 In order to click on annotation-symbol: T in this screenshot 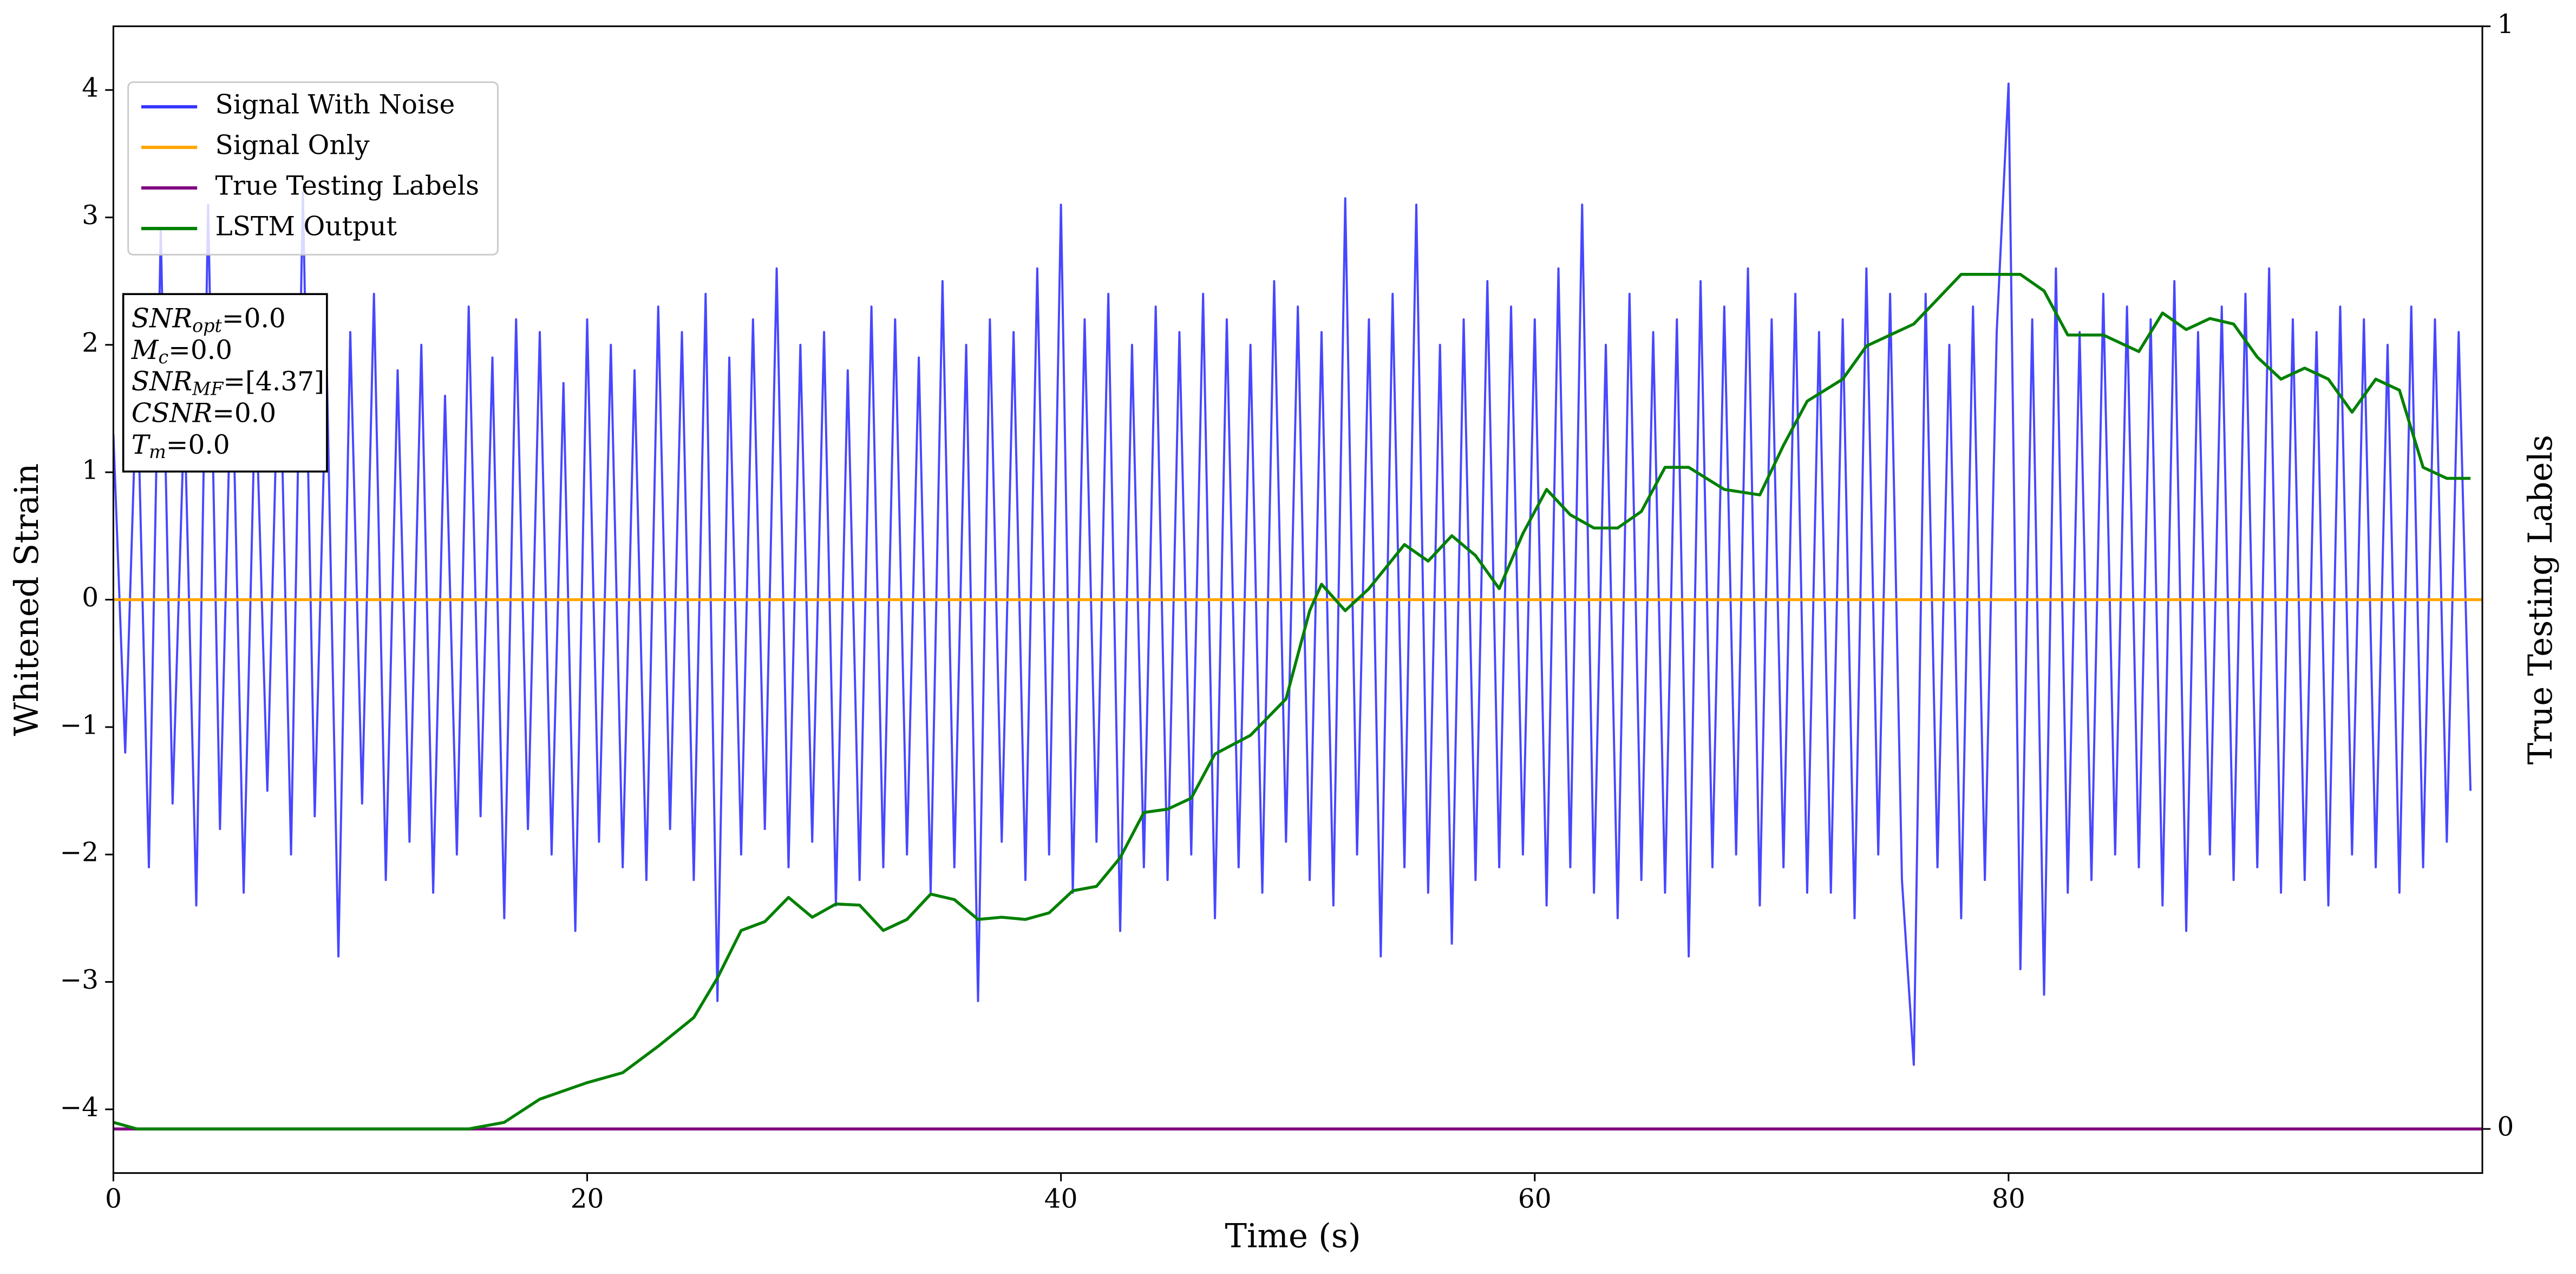, I will do `click(141, 444)`.